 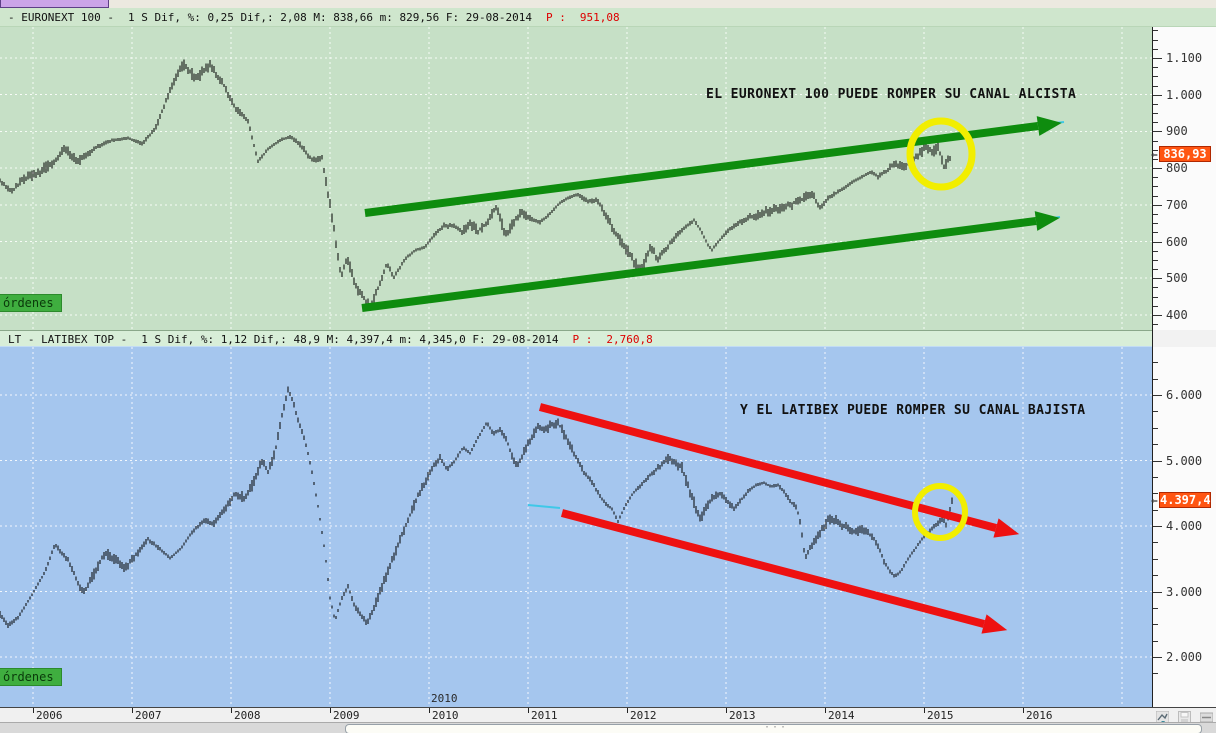 I want to click on year-label: 2016, so click(x=1039, y=715).